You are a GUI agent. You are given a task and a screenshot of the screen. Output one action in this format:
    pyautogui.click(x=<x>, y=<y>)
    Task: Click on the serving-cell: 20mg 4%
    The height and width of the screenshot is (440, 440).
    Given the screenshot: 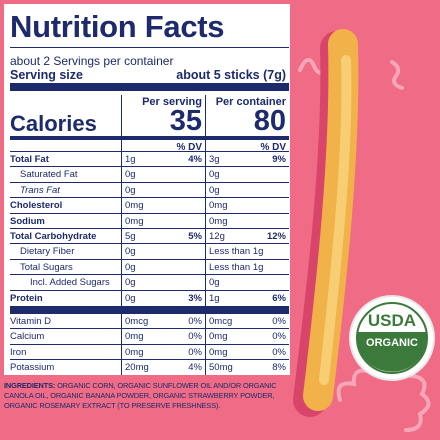 What is the action you would take?
    pyautogui.click(x=163, y=367)
    